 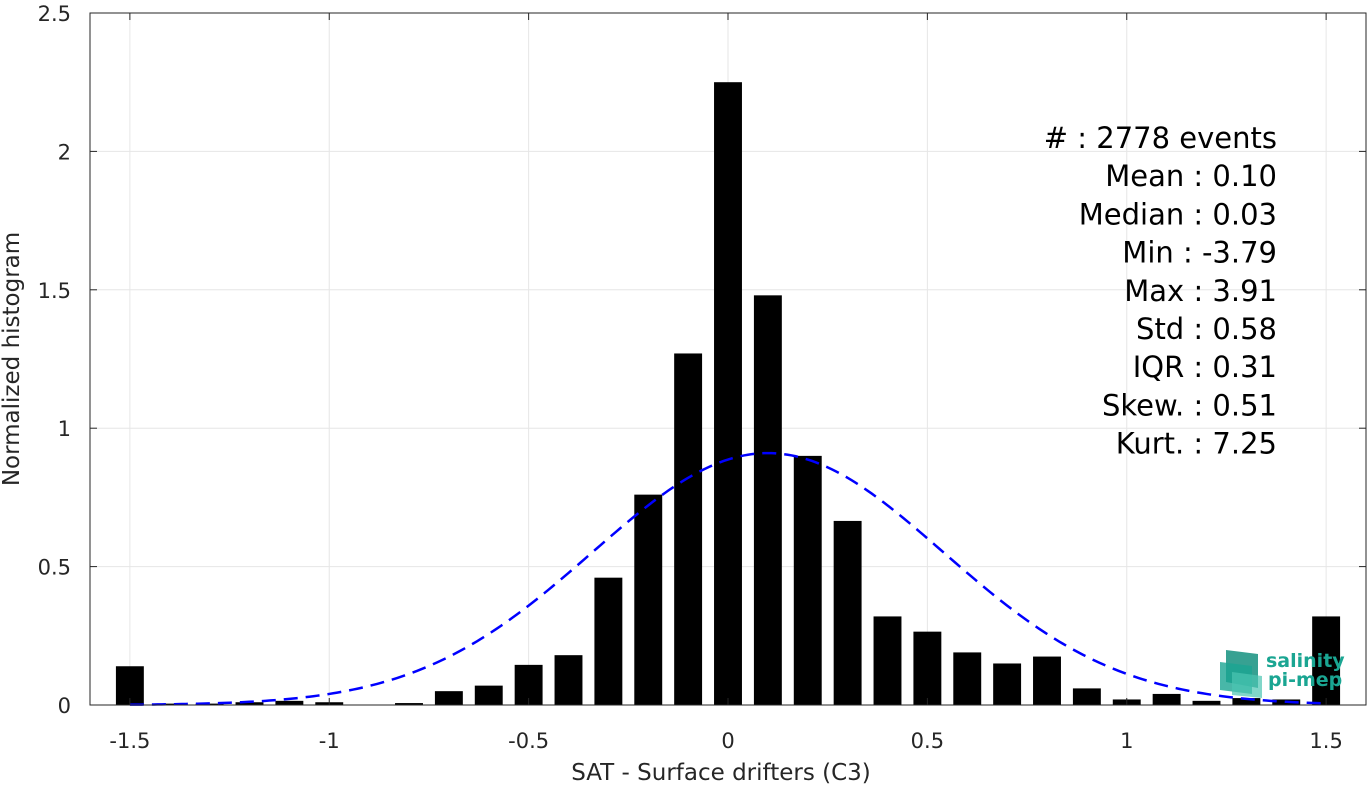 What do you see at coordinates (1196, 444) in the screenshot?
I see `stat-line: Kurt. : 7.25` at bounding box center [1196, 444].